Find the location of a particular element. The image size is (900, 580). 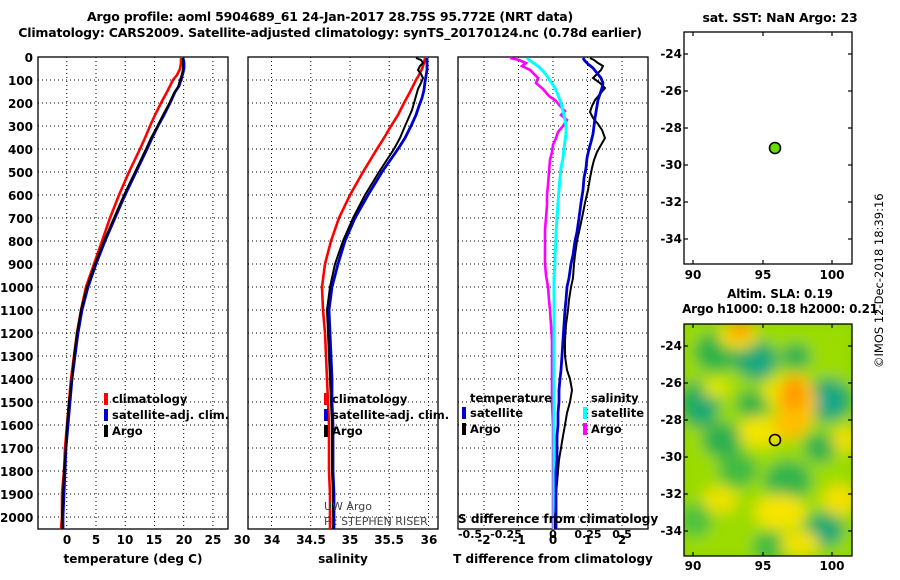

sst-argo-marker is located at coordinates (775, 148).